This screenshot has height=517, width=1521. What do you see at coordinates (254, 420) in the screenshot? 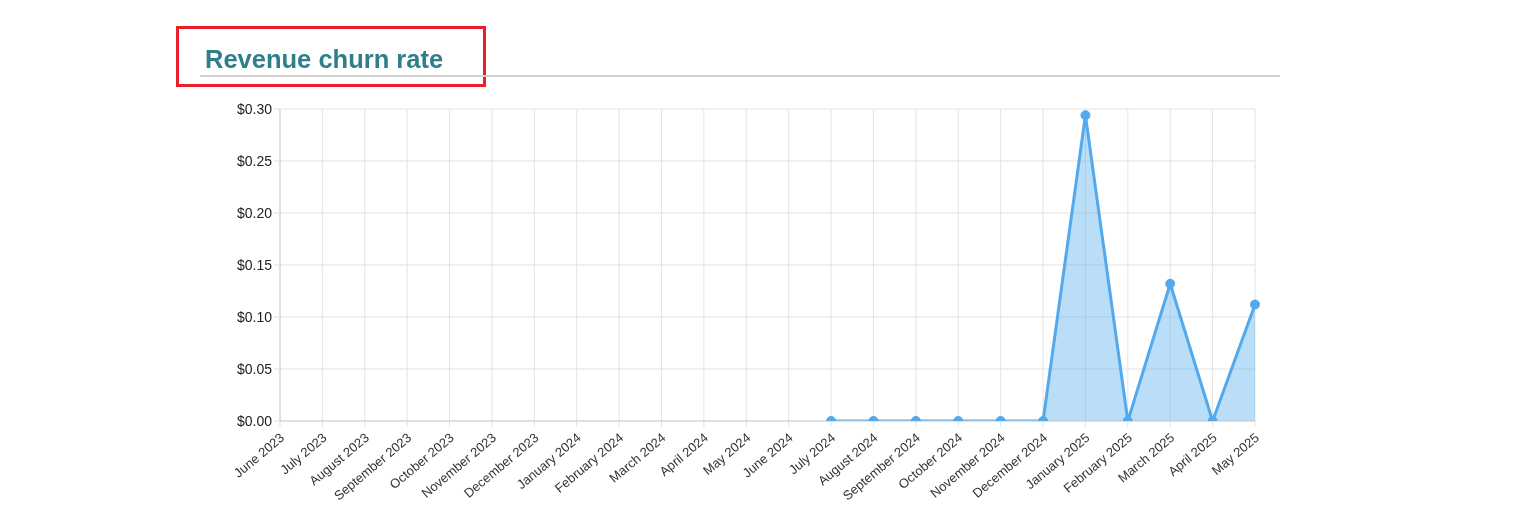
I see `y-tick-label: $0.00` at bounding box center [254, 420].